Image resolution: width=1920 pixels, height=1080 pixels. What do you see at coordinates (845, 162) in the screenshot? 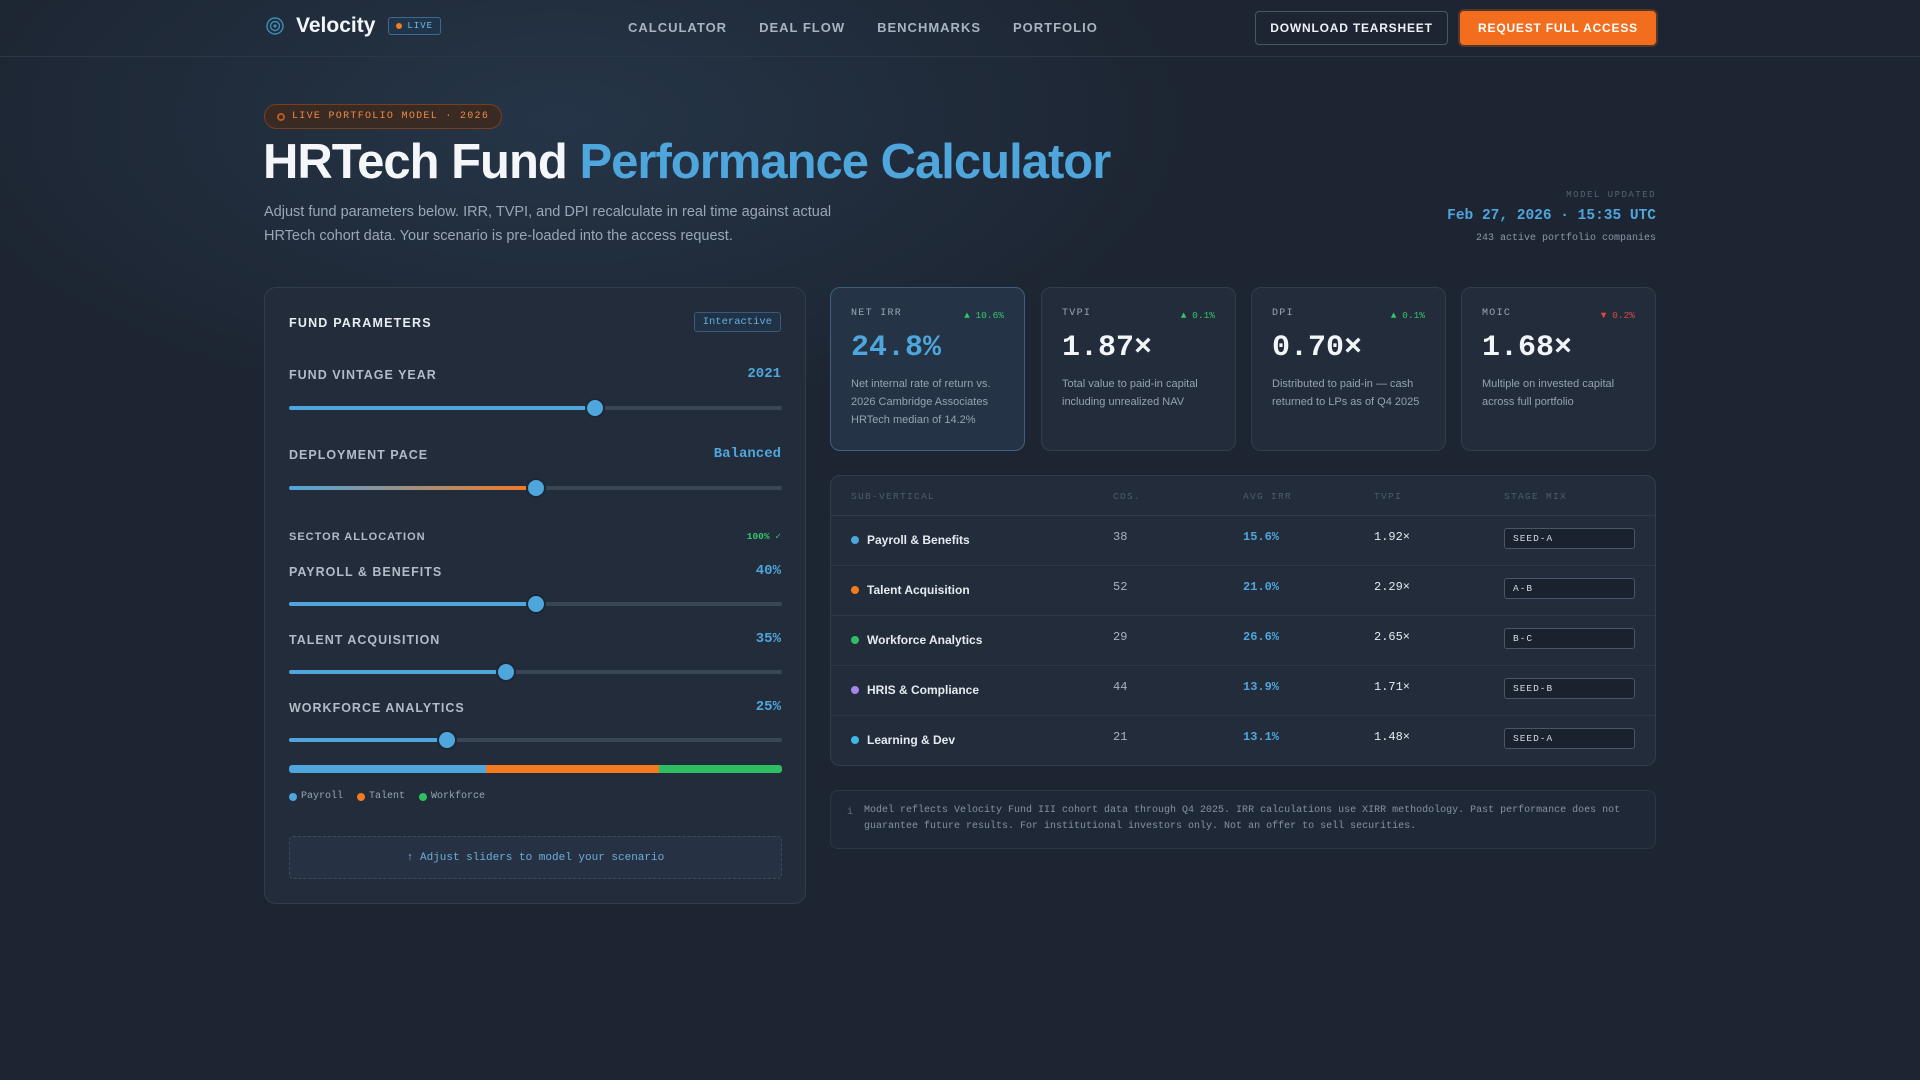
I see `page-title-accent: Performance Calculator` at bounding box center [845, 162].